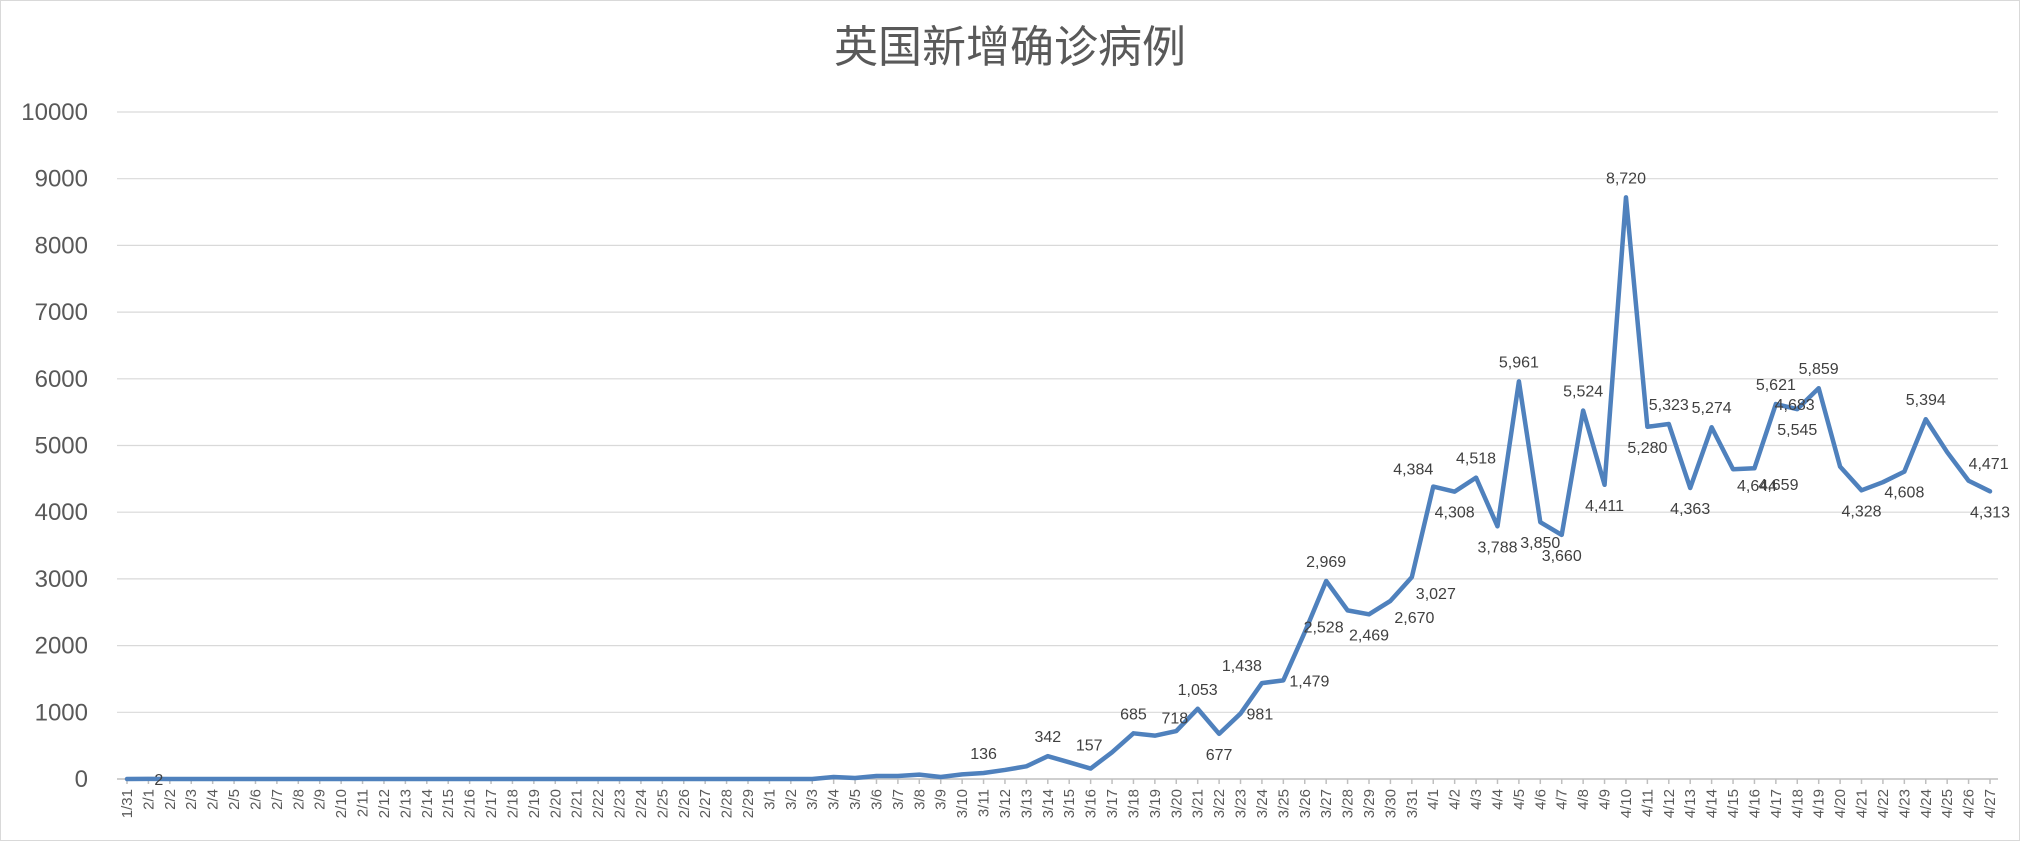  I want to click on y-tick-label: 8000, so click(61, 245).